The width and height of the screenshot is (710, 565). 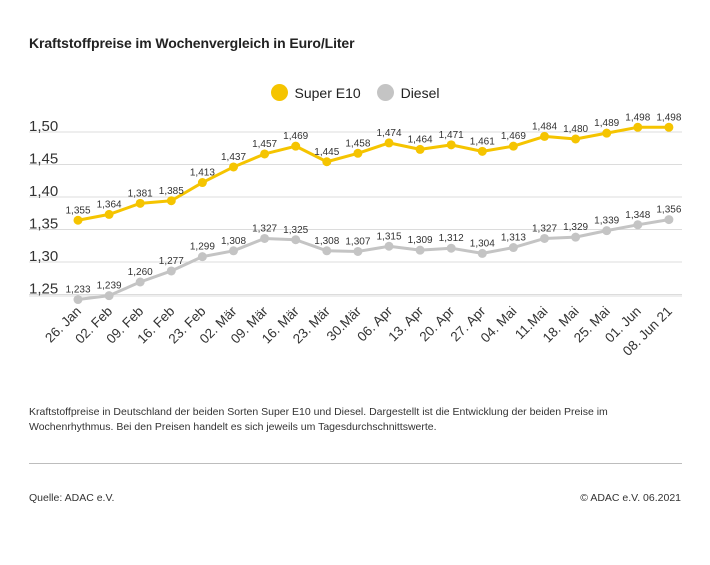 What do you see at coordinates (357, 241) in the screenshot?
I see `data-label: 1,307` at bounding box center [357, 241].